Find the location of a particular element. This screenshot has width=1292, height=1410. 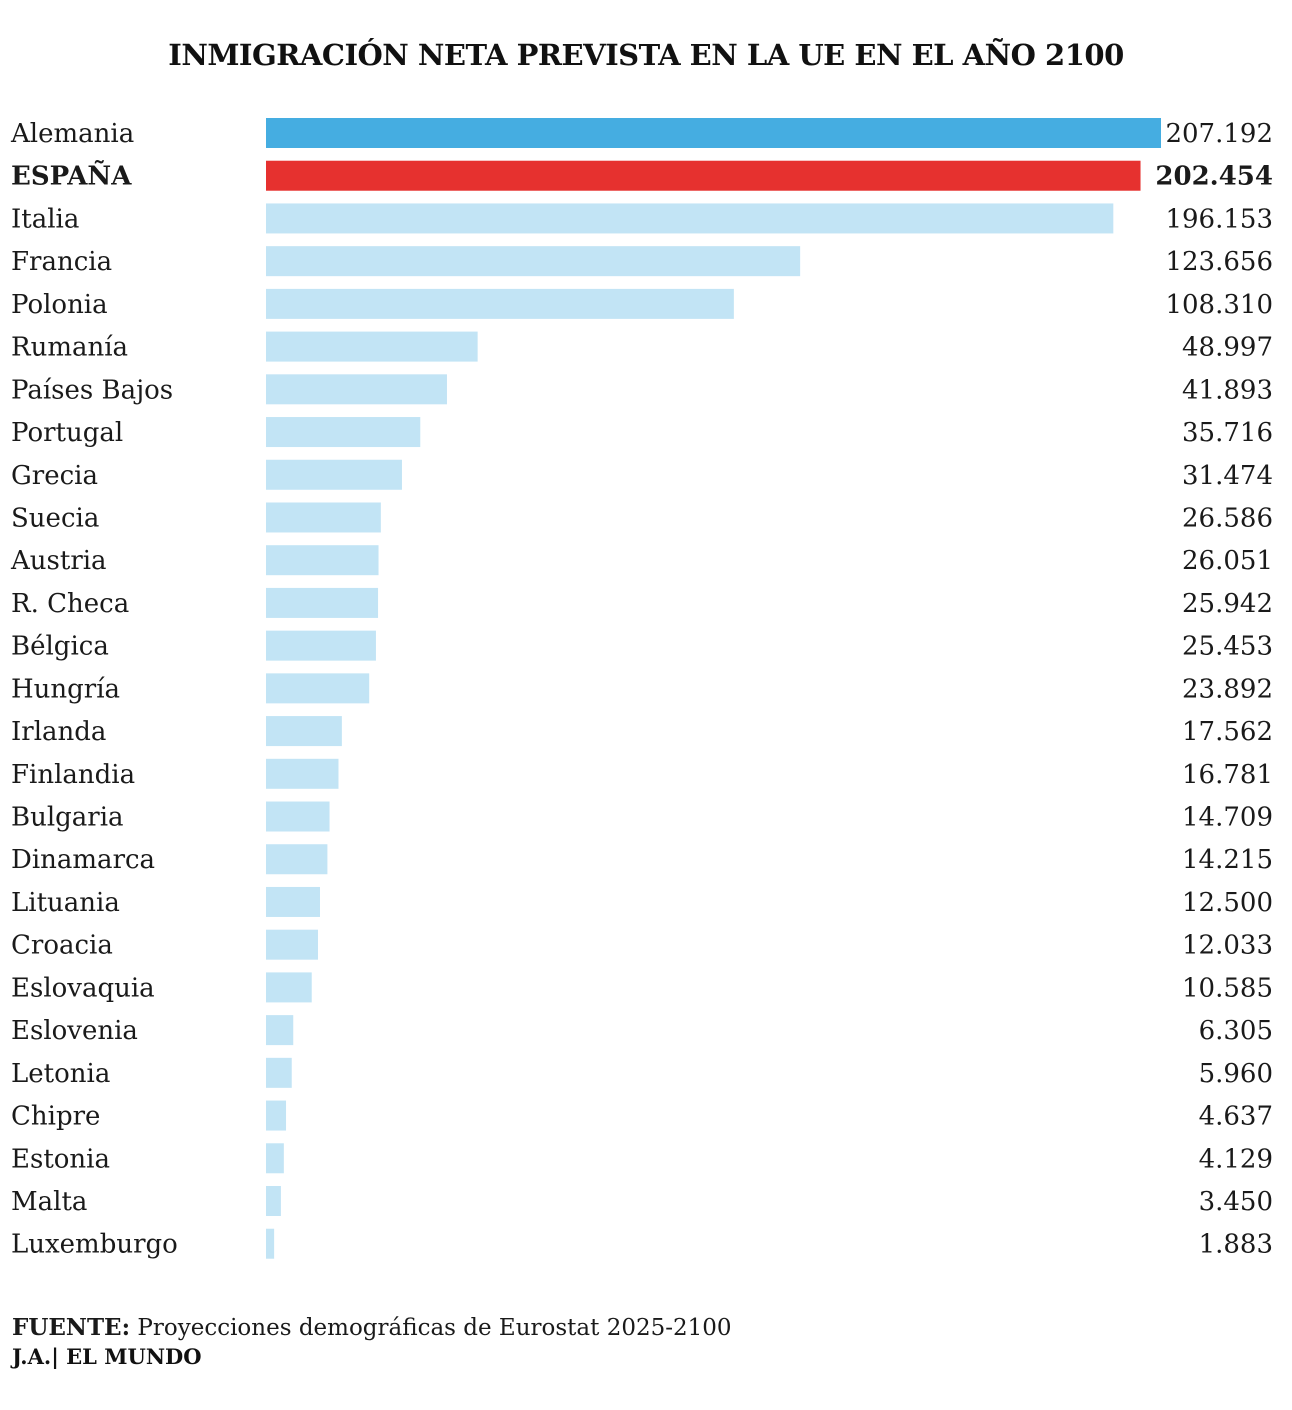

value-label-r-checa: 25.942 is located at coordinates (1227, 604).